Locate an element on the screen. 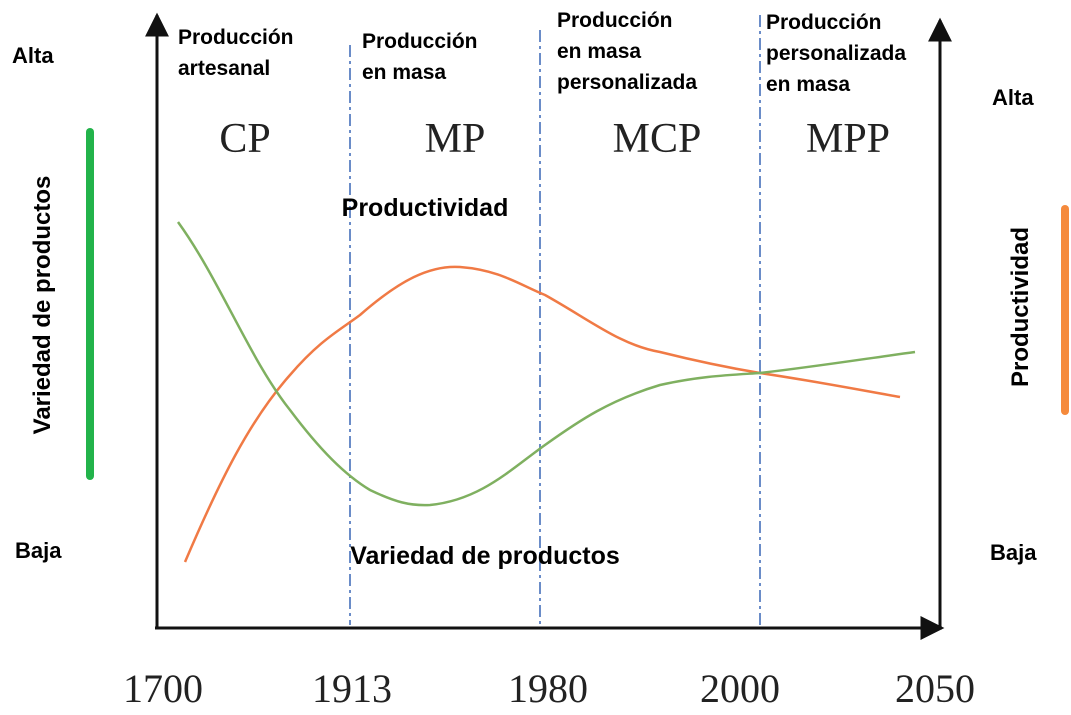  era-abbr: MPP is located at coordinates (848, 139).